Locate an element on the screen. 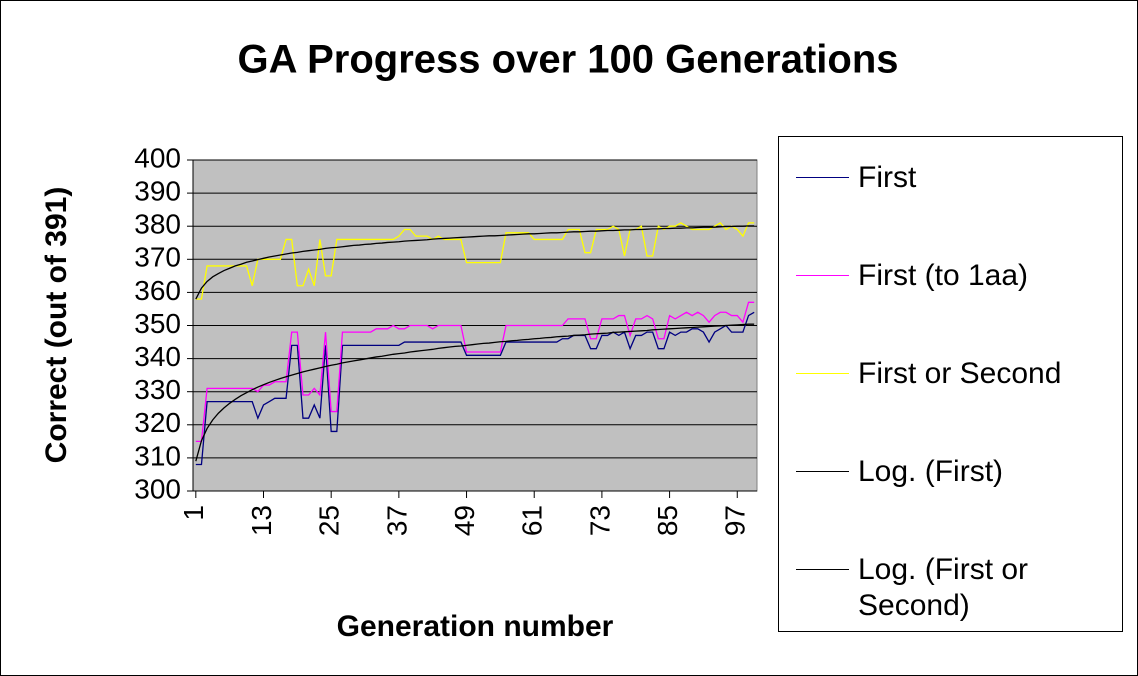 This screenshot has height=676, width=1138. y-tick-label: 310 is located at coordinates (157, 455).